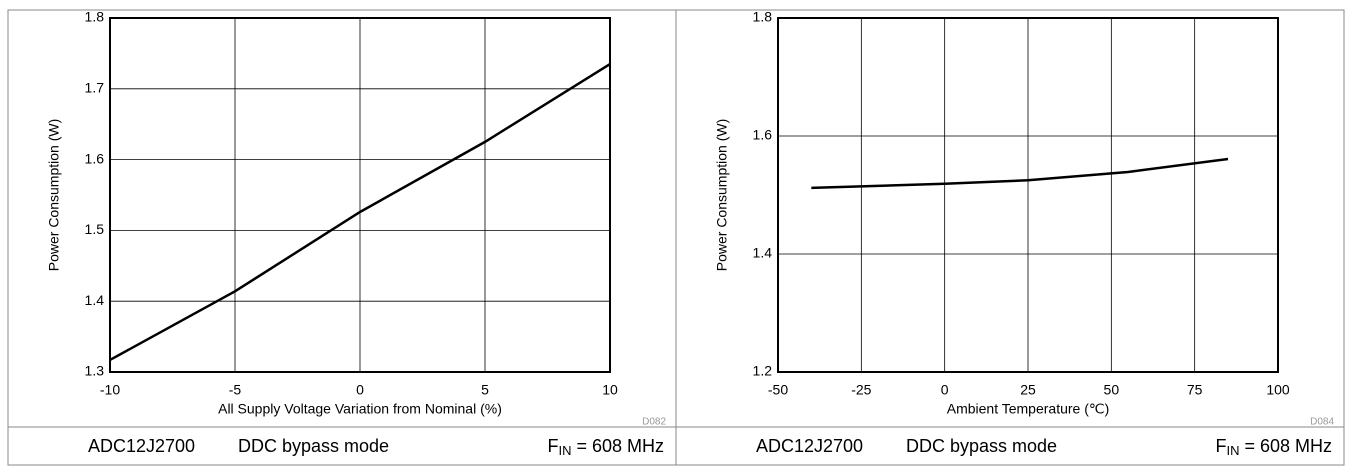 This screenshot has height=469, width=1351. What do you see at coordinates (1195, 390) in the screenshot?
I see `x-tick-label: 75` at bounding box center [1195, 390].